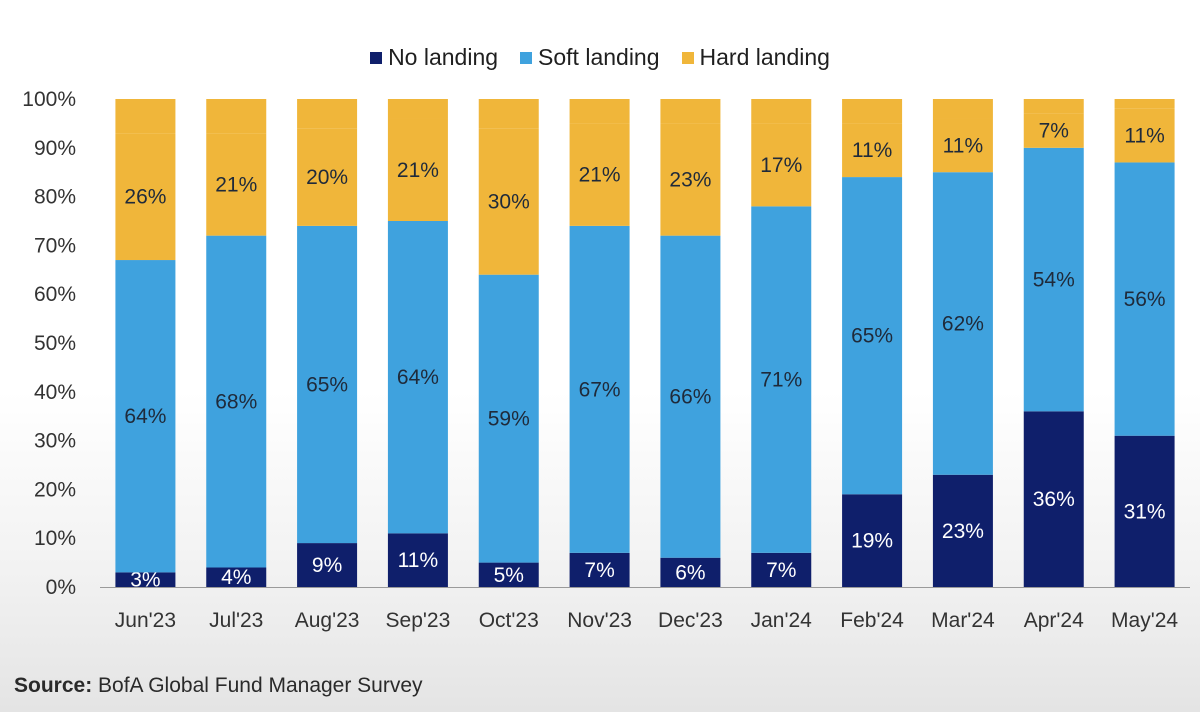 The width and height of the screenshot is (1200, 712). I want to click on legend-label-soft-landing: Soft landing, so click(599, 57).